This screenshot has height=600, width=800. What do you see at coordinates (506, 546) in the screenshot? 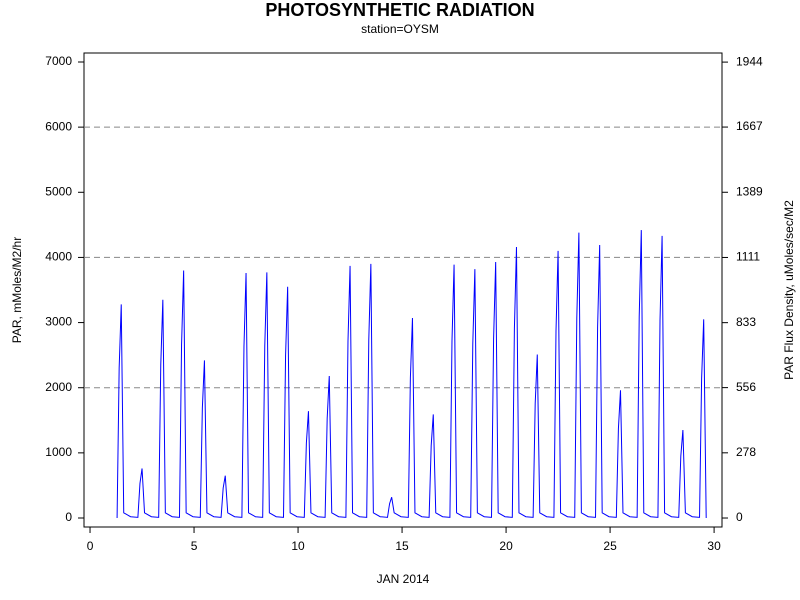
I see `x-tick-label: 20` at bounding box center [506, 546].